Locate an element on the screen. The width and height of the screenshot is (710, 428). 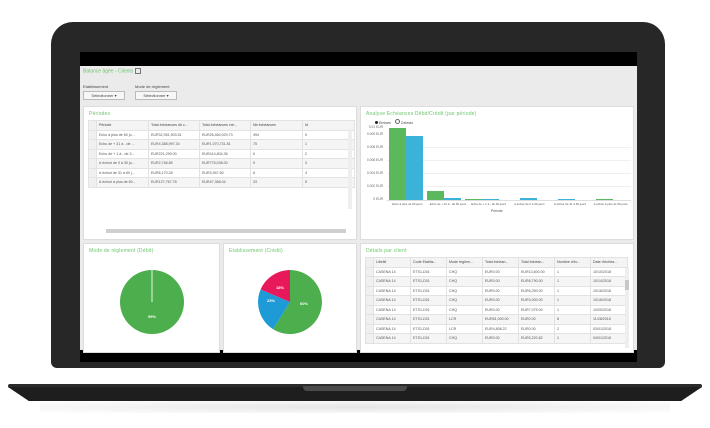
y-tick: 0.006 EUR is located at coordinates (374, 160).